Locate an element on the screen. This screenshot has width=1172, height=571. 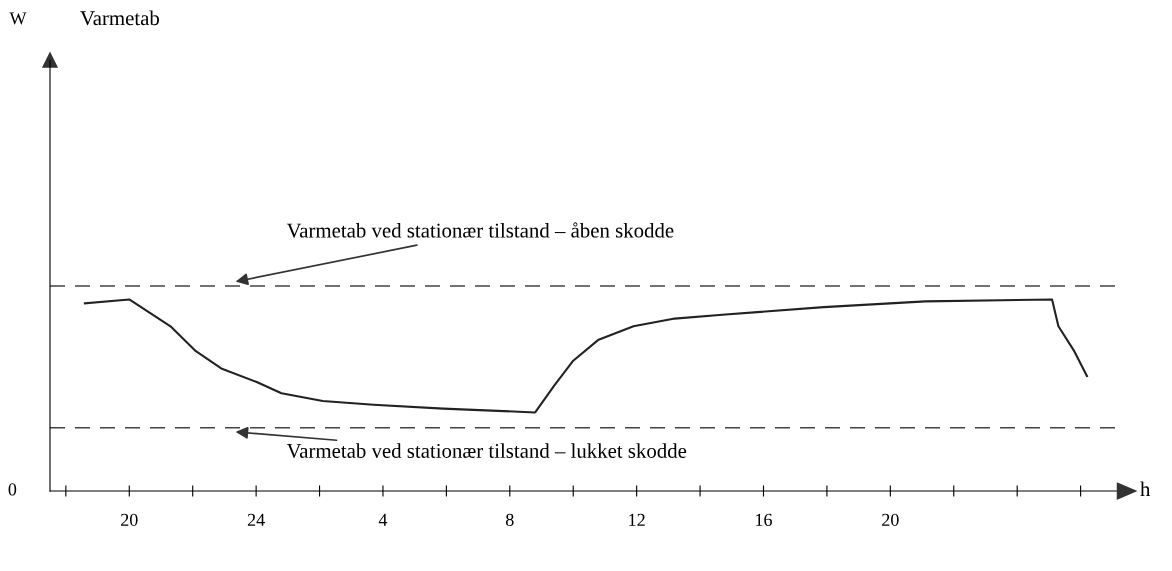
x-axis-title: h is located at coordinates (1145, 489).